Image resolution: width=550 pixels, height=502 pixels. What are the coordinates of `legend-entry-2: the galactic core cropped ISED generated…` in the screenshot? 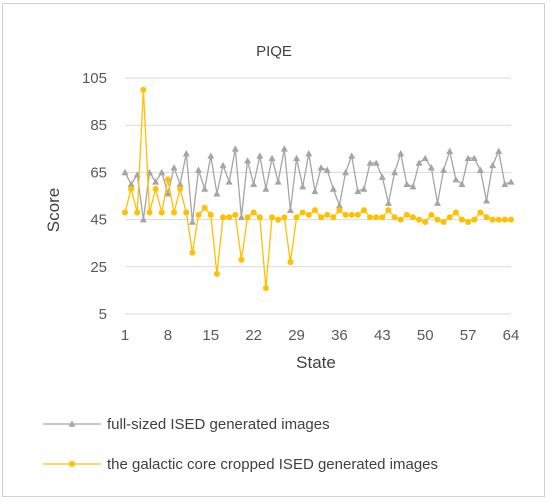 It's located at (240, 464).